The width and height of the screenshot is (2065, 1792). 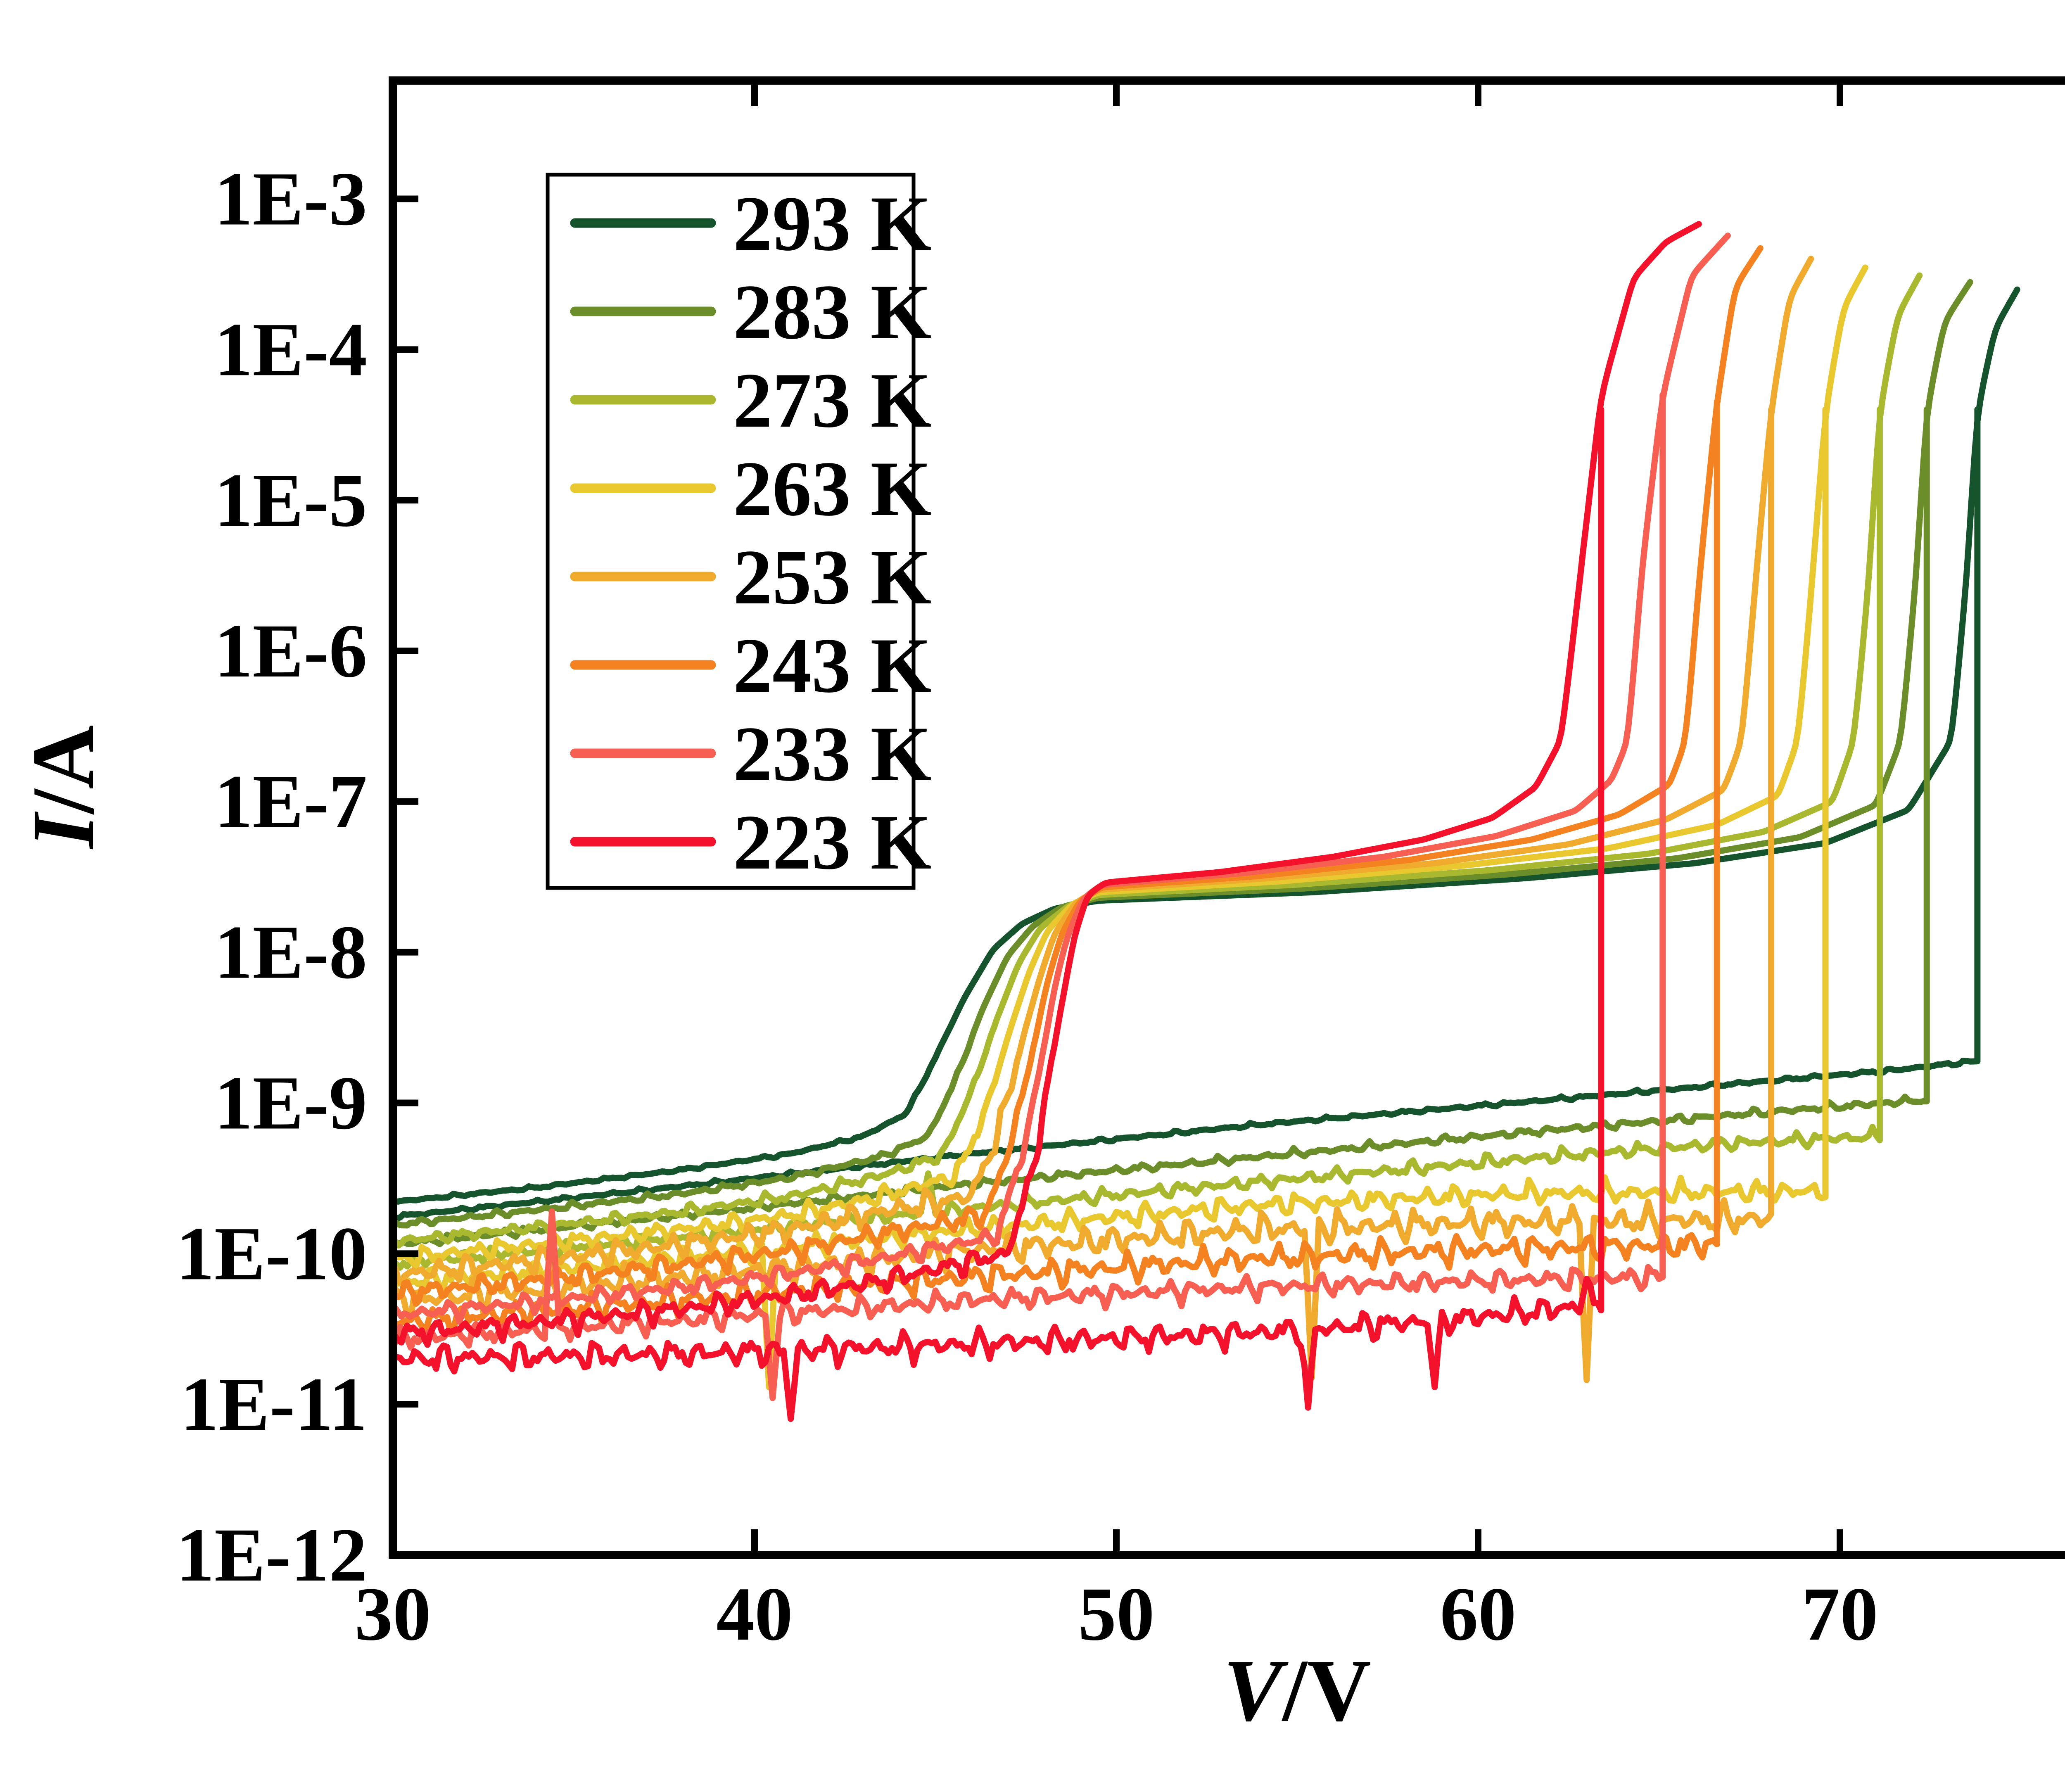 I want to click on legend-box, so click(x=731, y=531).